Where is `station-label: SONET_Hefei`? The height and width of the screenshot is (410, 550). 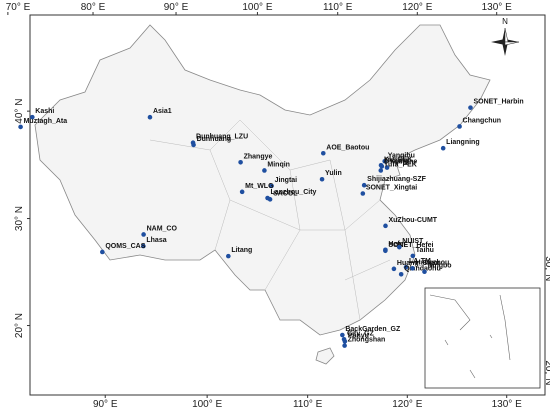 station-label: SONET_Hefei is located at coordinates (410, 245).